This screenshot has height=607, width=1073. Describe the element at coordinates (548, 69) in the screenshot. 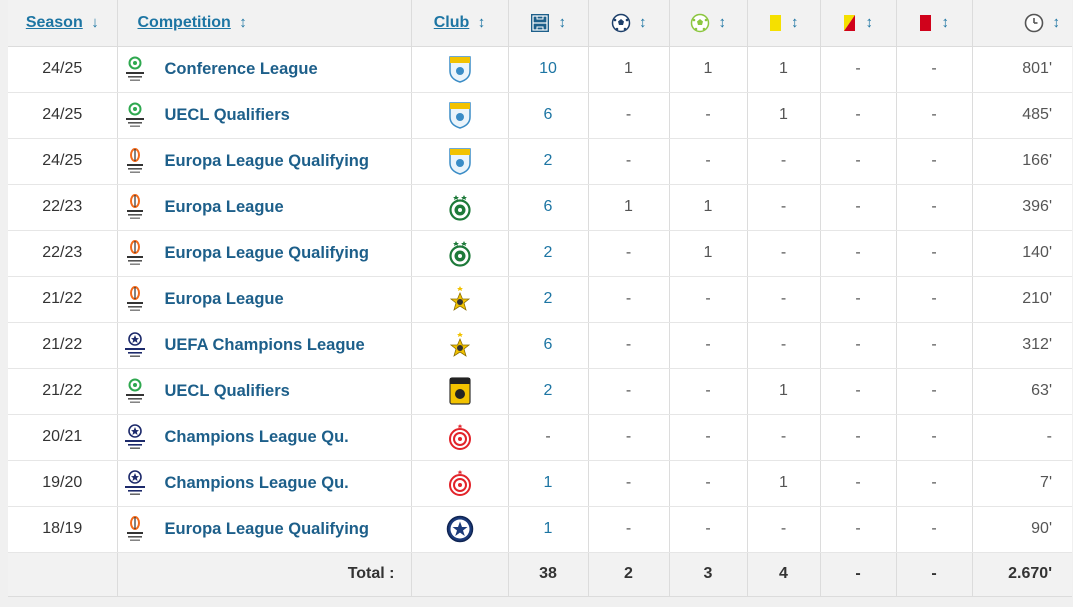

I see `appearances-cell: 10` at that location.